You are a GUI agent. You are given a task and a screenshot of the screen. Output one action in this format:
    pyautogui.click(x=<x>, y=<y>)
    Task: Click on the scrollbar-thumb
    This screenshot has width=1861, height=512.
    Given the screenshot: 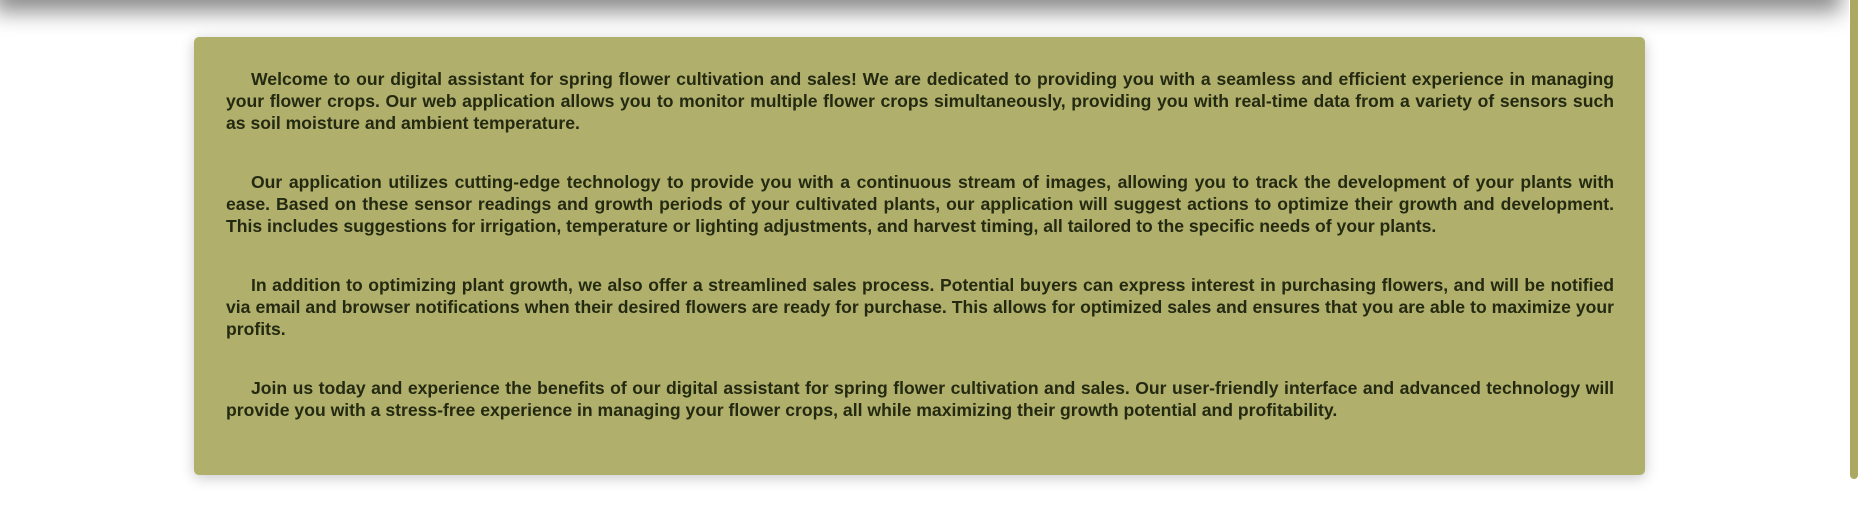 What is the action you would take?
    pyautogui.click(x=1854, y=239)
    